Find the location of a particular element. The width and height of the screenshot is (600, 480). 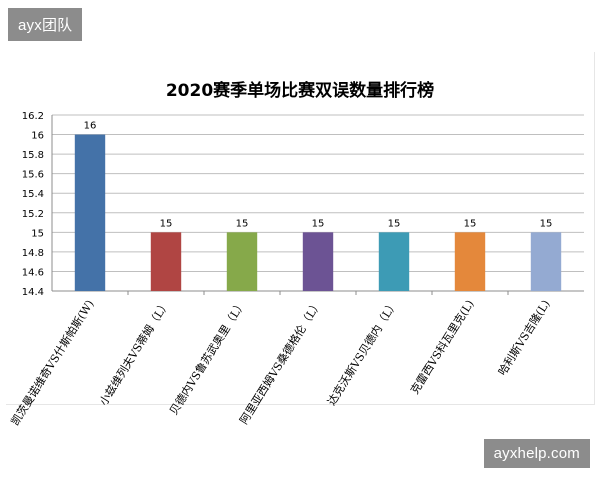

y-tick-label: 15.8 is located at coordinates (33, 155).